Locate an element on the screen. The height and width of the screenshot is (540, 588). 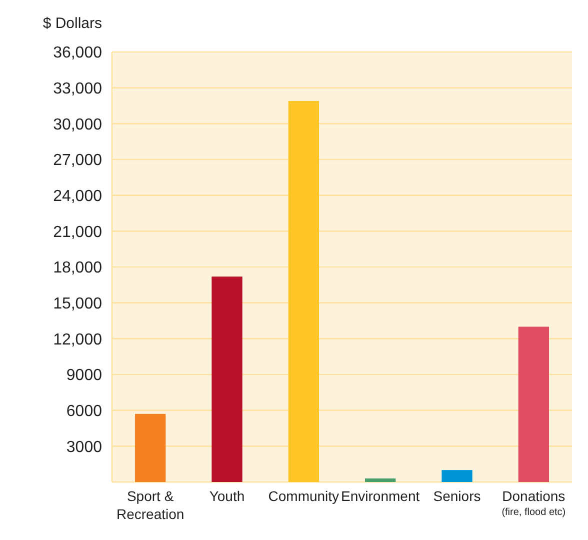
y-tick-label: 6000 is located at coordinates (84, 411).